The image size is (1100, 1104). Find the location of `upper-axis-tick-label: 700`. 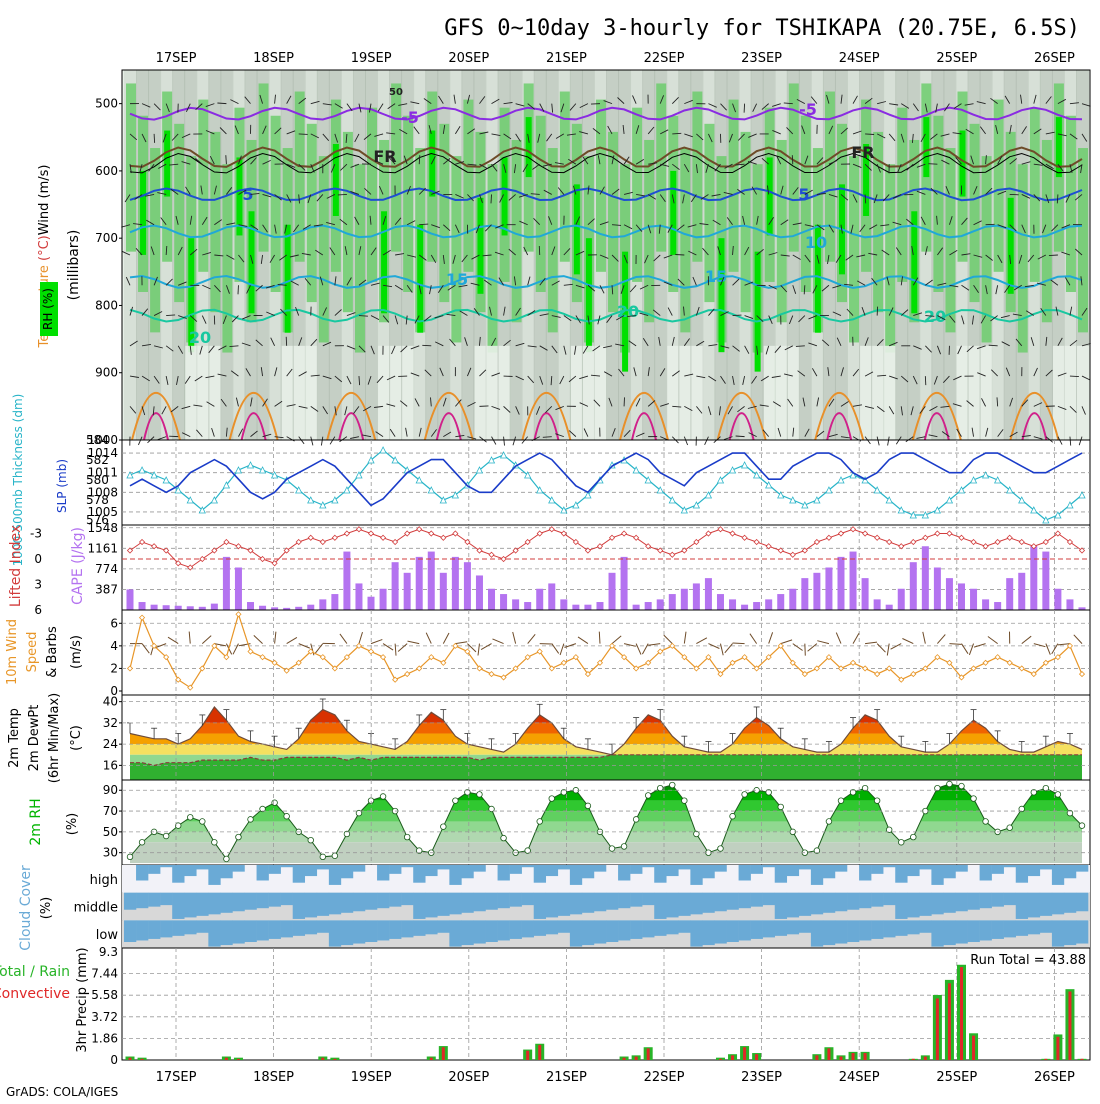

upper-axis-tick-label: 700 is located at coordinates (106, 238).